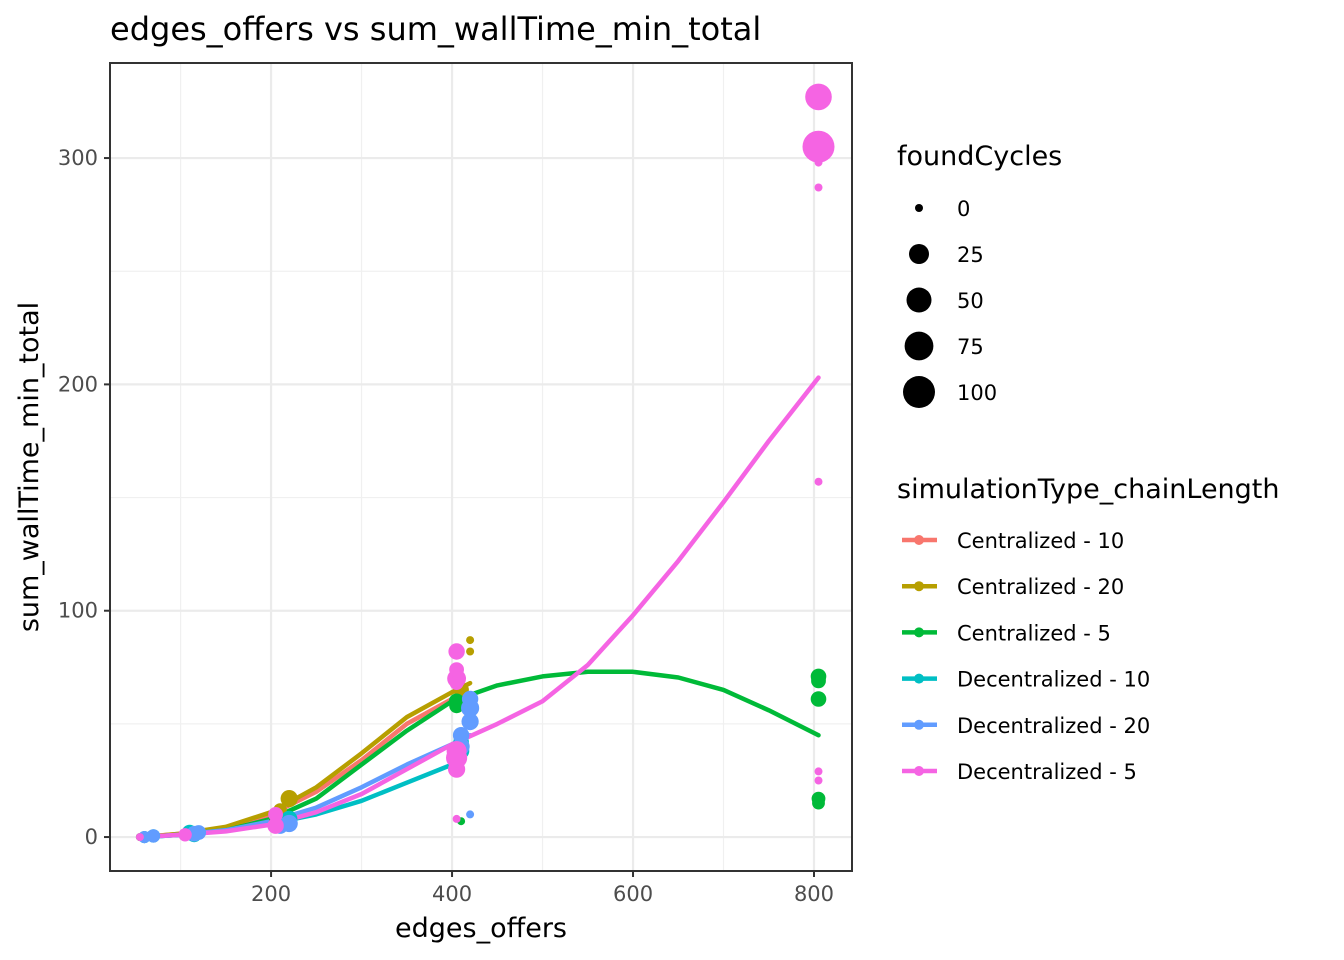  What do you see at coordinates (963, 209) in the screenshot?
I see `size-legend-label: 0` at bounding box center [963, 209].